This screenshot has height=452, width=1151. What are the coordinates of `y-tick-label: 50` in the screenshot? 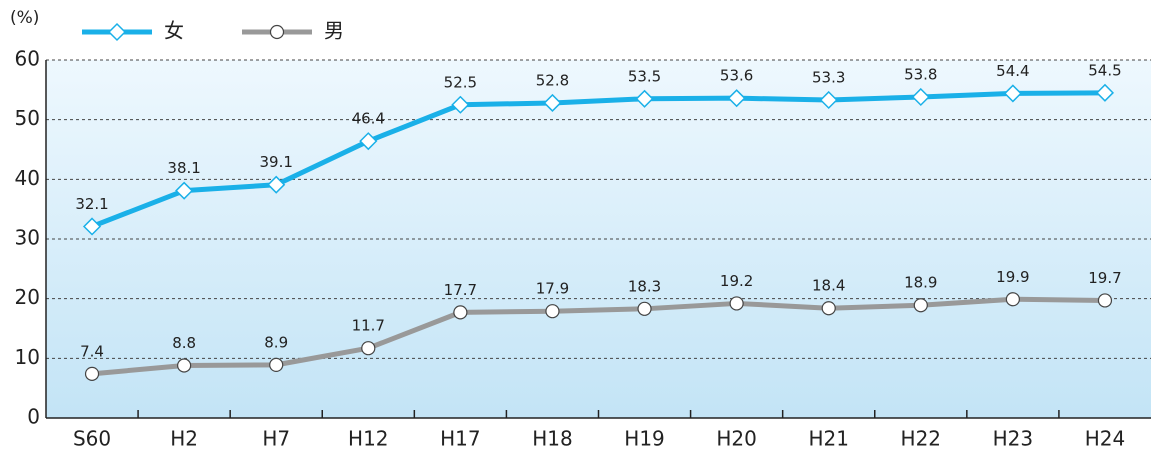 It's located at (27, 118).